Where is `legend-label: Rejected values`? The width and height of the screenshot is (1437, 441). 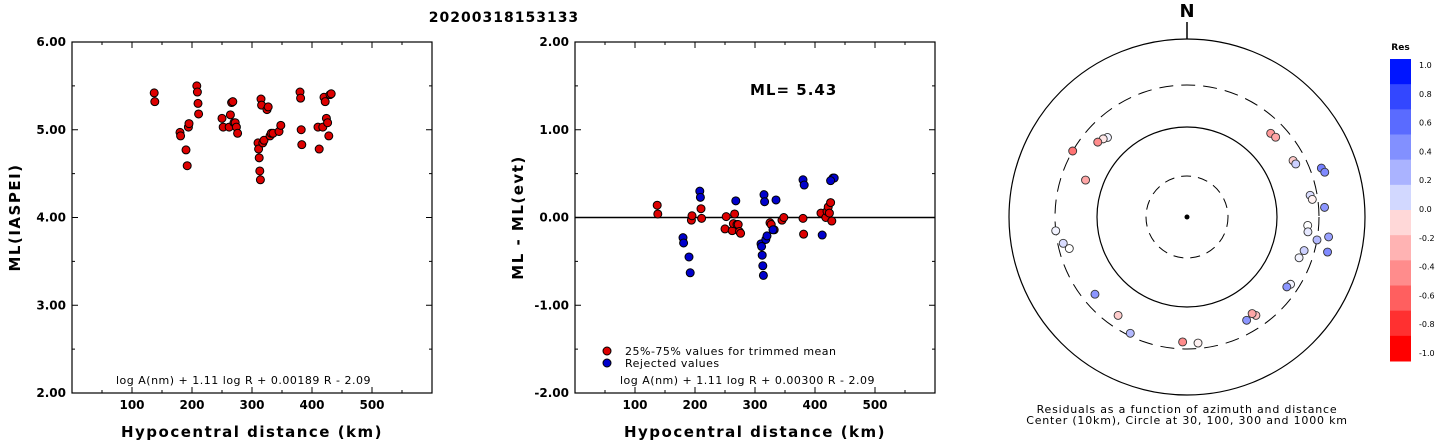
legend-label: Rejected values is located at coordinates (672, 363).